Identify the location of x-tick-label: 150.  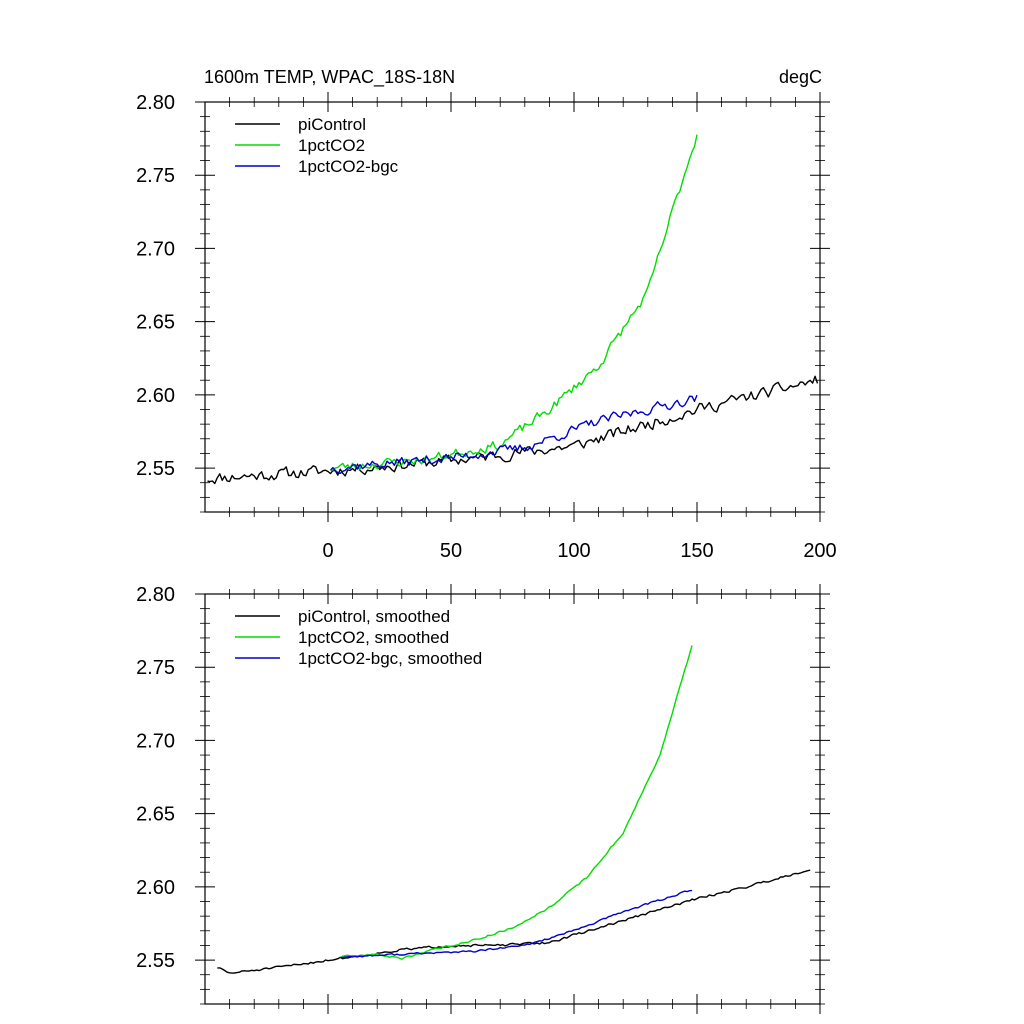
(696, 551).